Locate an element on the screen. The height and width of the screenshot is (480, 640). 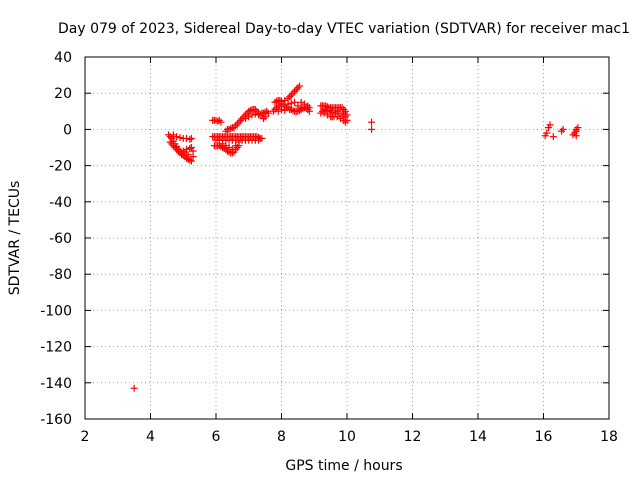
y-tick-label: -100 is located at coordinates (56, 311).